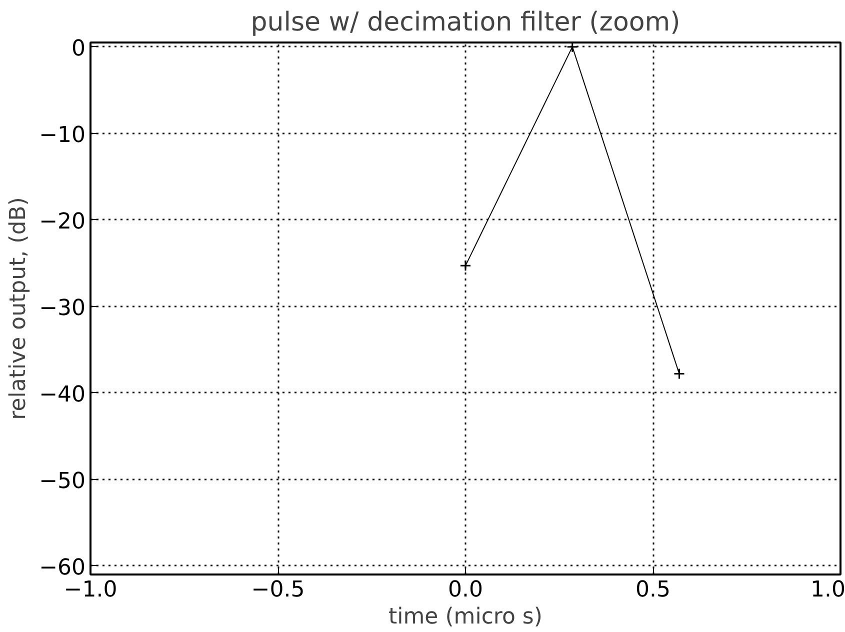 This screenshot has height=632, width=845. Describe the element at coordinates (62, 135) in the screenshot. I see `y-tick-label: −10` at that location.